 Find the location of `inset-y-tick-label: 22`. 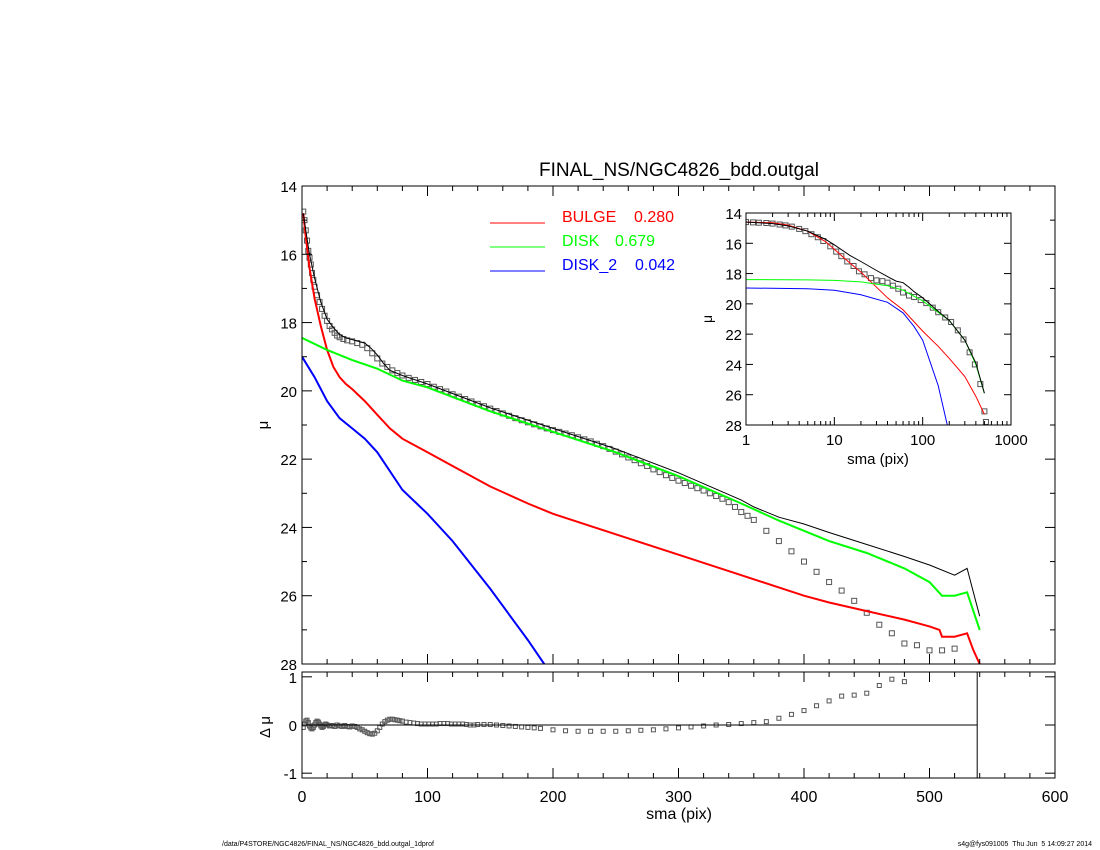

inset-y-tick-label: 22 is located at coordinates (733, 335).